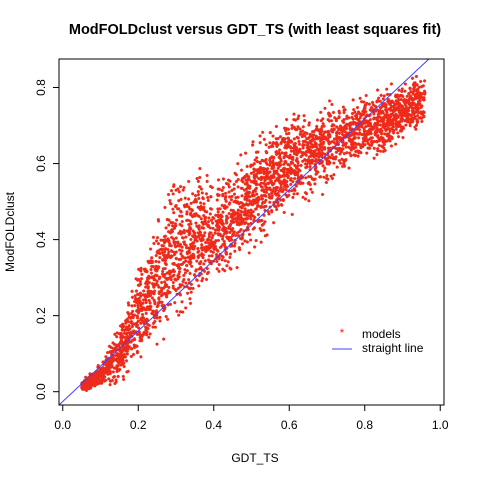 The image size is (480, 480). I want to click on x-tick-label: 1.0, so click(440, 425).